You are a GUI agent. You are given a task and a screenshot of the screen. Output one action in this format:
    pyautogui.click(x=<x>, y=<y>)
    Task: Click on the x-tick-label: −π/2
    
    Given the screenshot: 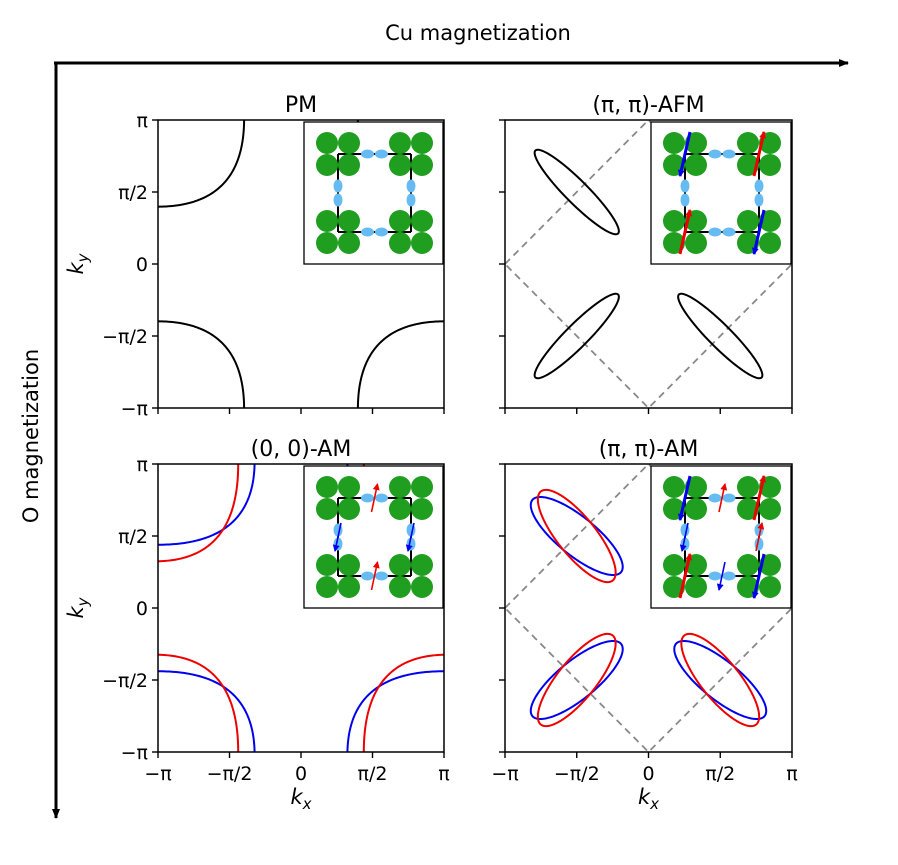 What is the action you would take?
    pyautogui.click(x=577, y=774)
    